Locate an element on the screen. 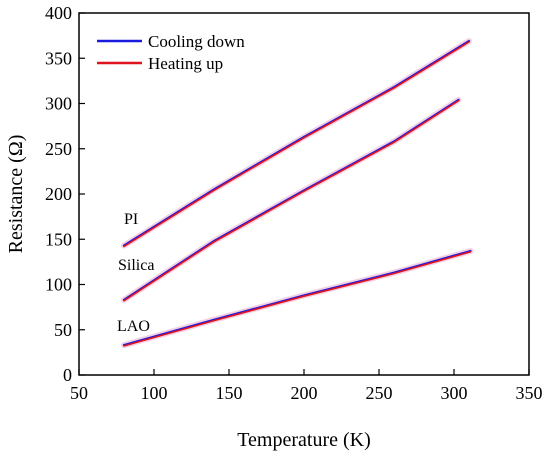 The height and width of the screenshot is (454, 550). x-tick-label: 350 is located at coordinates (529, 393).